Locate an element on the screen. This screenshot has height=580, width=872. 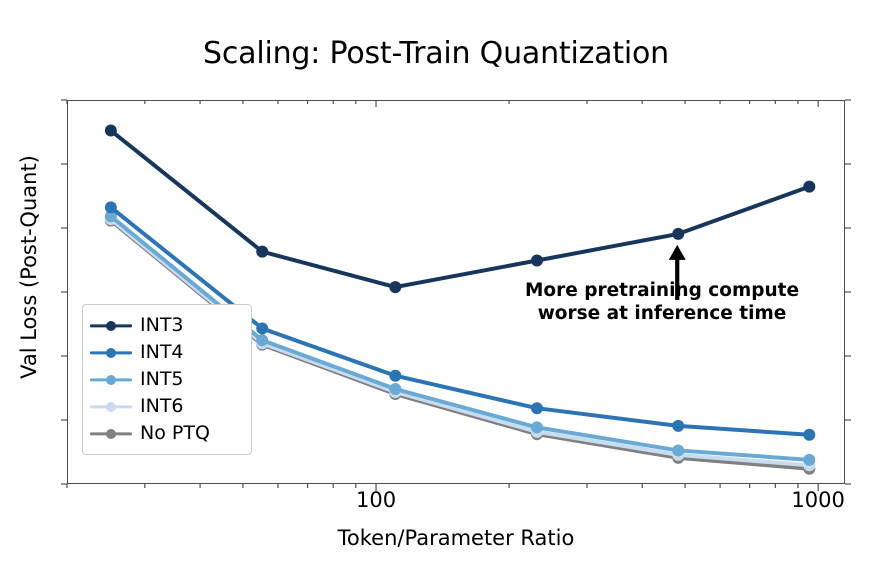
chart-title: Scaling: Post-Train Quantization is located at coordinates (436, 53).